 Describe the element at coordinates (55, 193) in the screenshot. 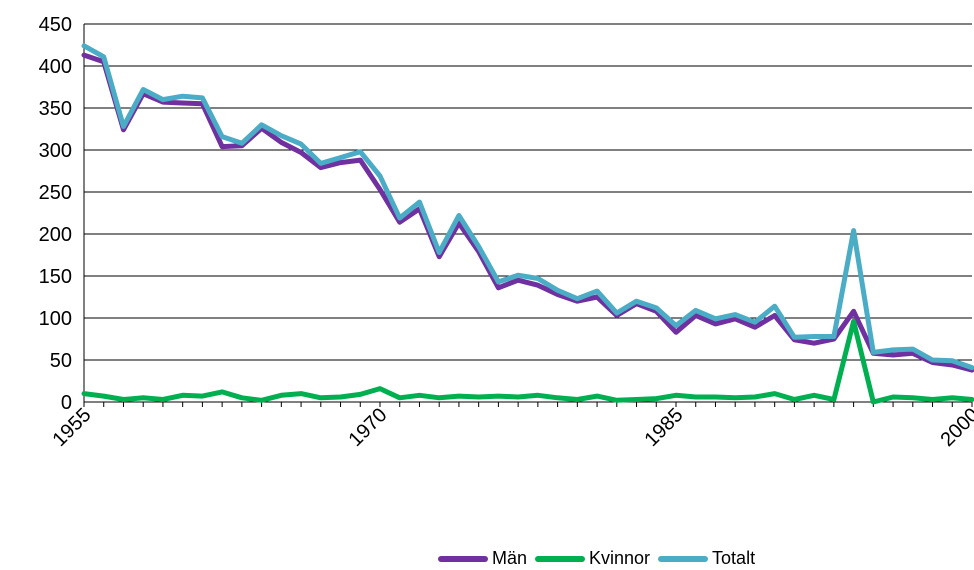

I see `y-tick-label-250: 250` at that location.